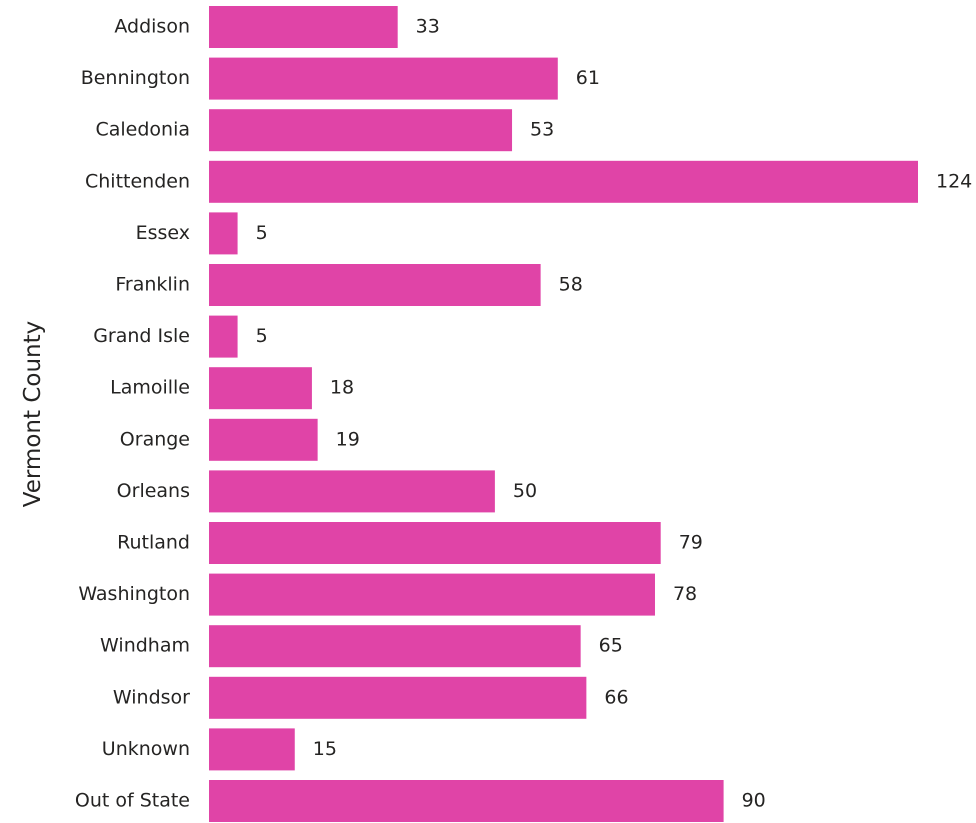 Image resolution: width=976 pixels, height=823 pixels. I want to click on value-label: 124, so click(954, 181).